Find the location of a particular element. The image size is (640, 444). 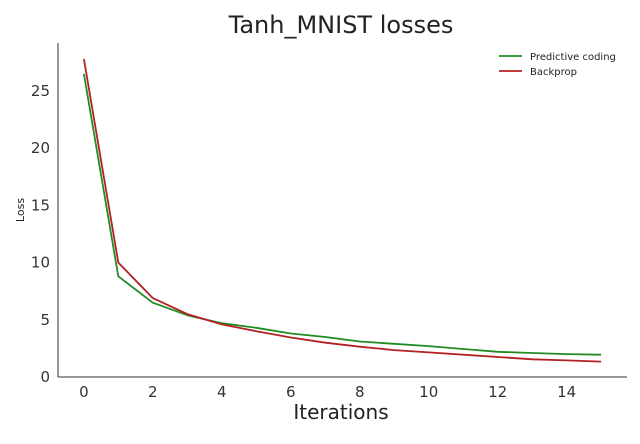

x-tick-labels: 0 2 4 6 8 10 12 14 is located at coordinates (327, 392).